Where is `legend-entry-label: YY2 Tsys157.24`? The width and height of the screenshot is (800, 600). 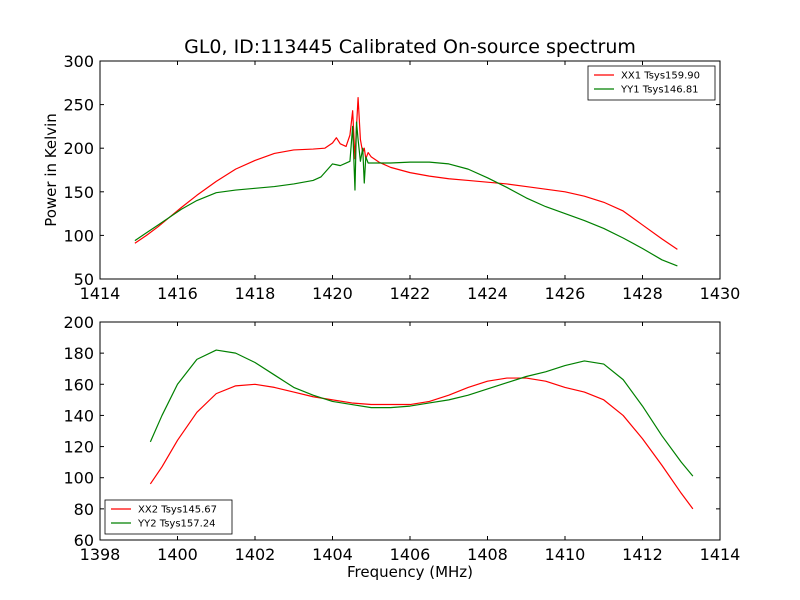
legend-entry-label: YY2 Tsys157.24 is located at coordinates (176, 524).